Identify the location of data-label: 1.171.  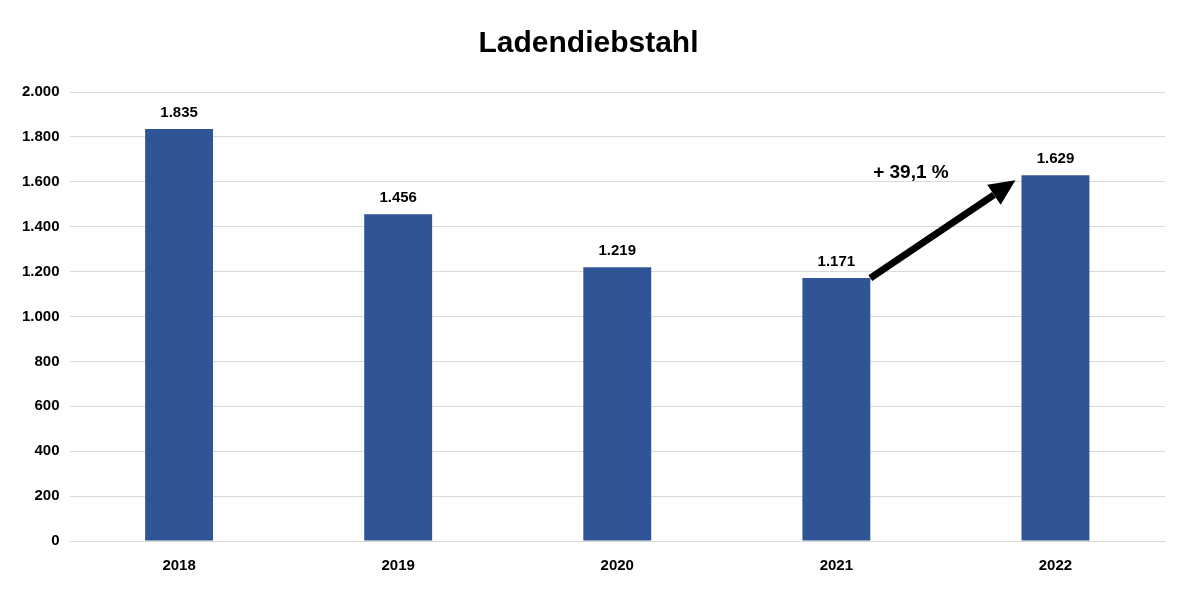
(836, 260).